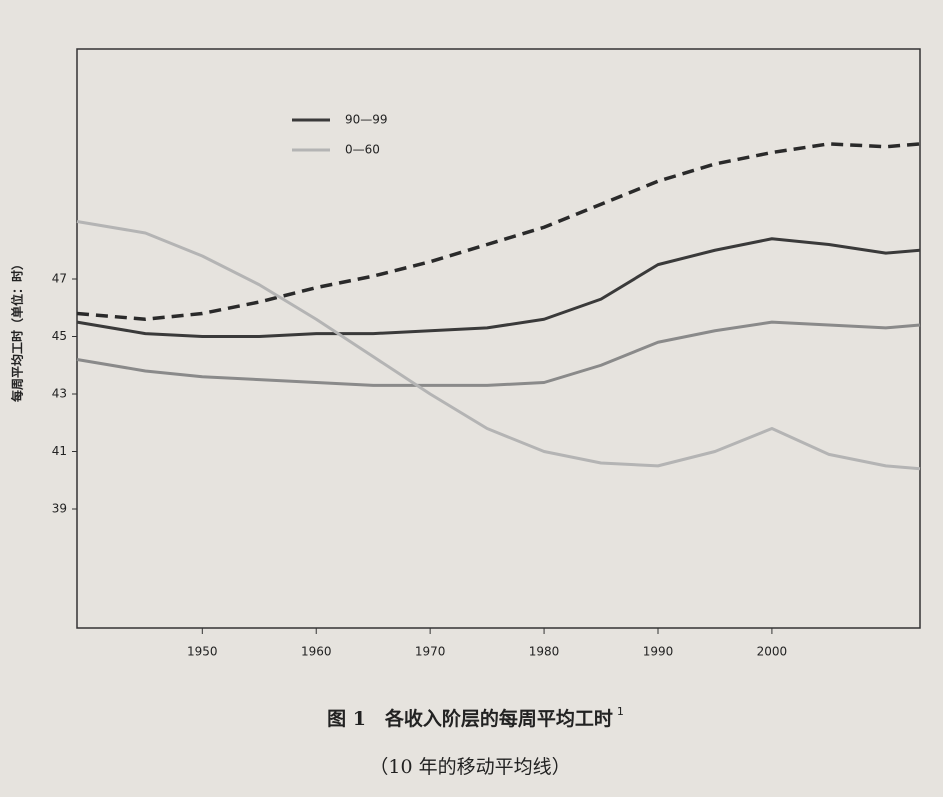 This screenshot has height=797, width=943. Describe the element at coordinates (59, 451) in the screenshot. I see `y-tick-label: 41` at that location.